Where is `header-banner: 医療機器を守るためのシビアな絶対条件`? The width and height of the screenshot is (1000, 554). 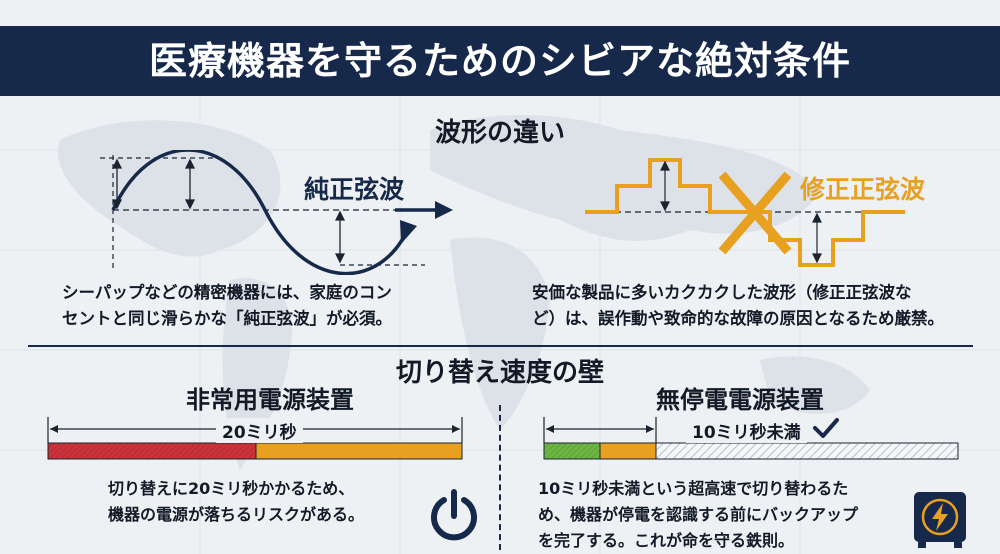 header-banner: 医療機器を守るためのシビアな絶対条件 is located at coordinates (500, 61).